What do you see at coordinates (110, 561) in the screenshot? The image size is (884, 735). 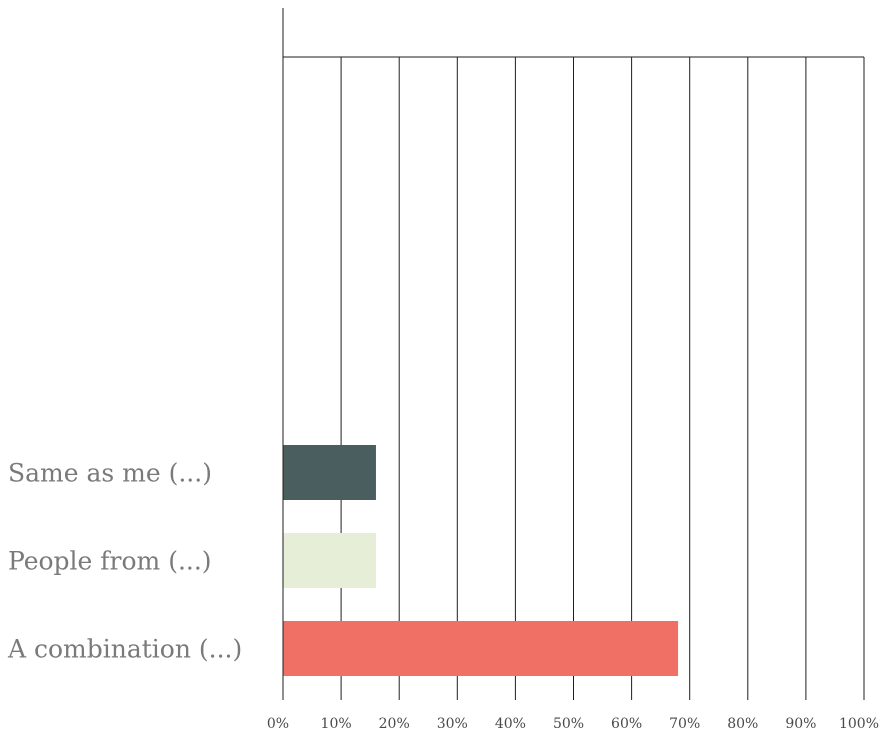 I see `category-label-1: People from (...)` at bounding box center [110, 561].